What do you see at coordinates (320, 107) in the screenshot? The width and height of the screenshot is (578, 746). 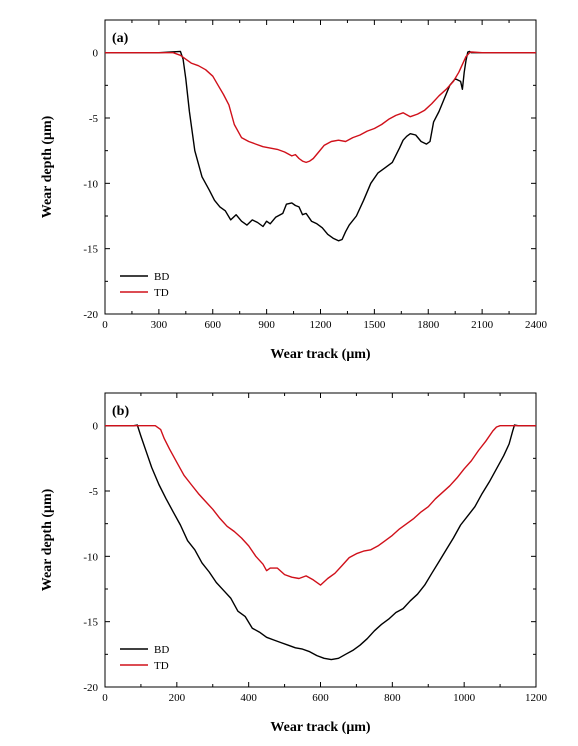 I see `series-line-td` at bounding box center [320, 107].